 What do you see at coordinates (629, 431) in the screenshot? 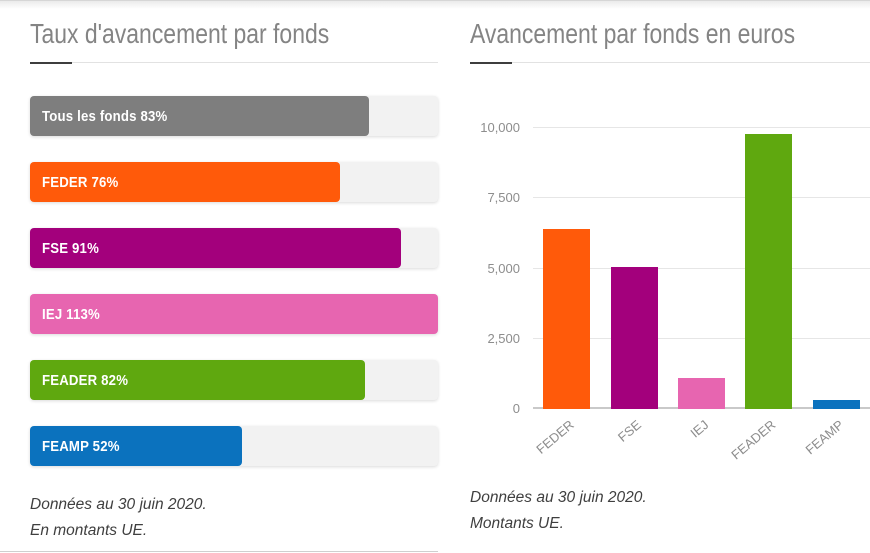
I see `x-label-fse: FSE` at bounding box center [629, 431].